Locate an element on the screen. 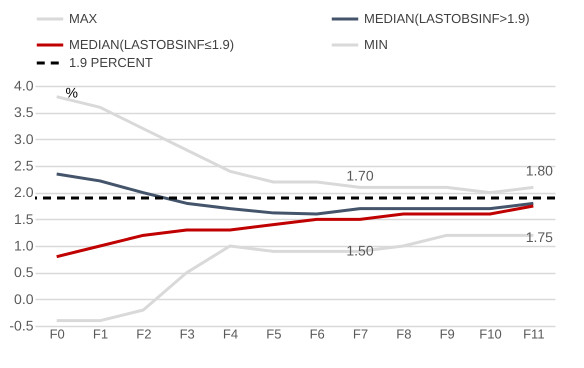 The image size is (584, 368). annotation: 1.50 is located at coordinates (360, 250).